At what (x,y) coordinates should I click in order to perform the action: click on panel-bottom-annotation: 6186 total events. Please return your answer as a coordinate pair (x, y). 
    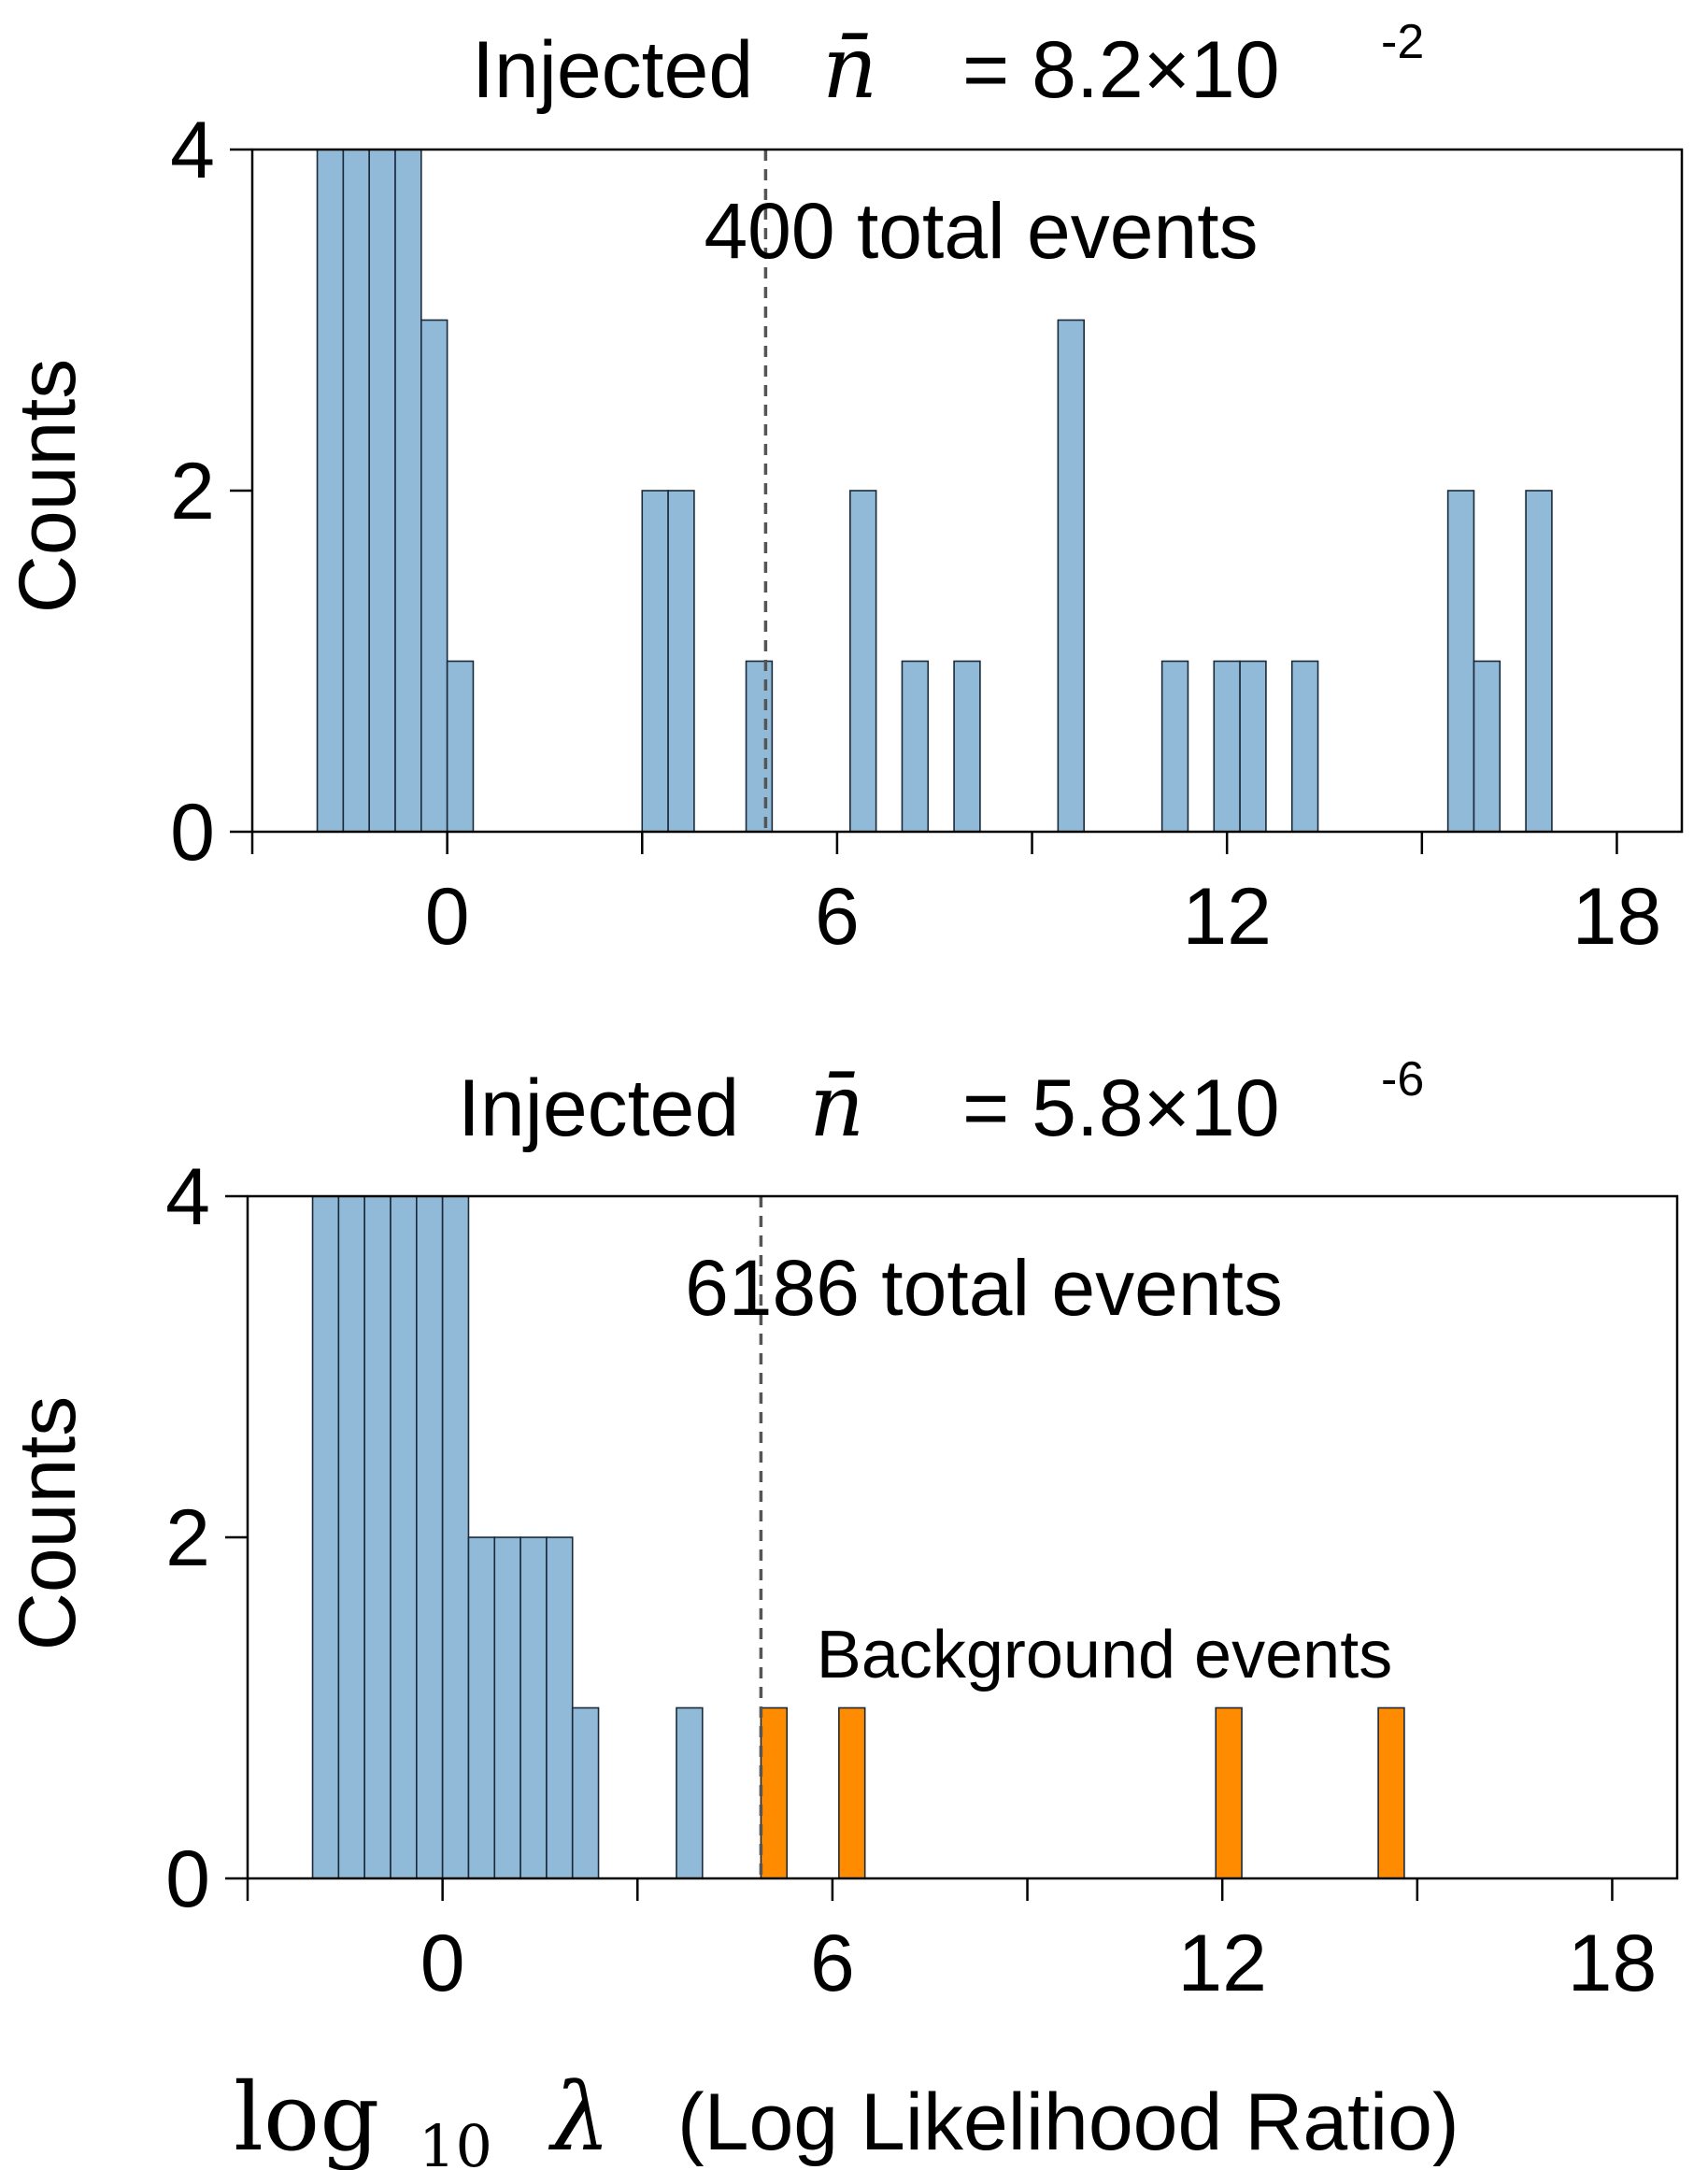
    Looking at the image, I should click on (984, 1288).